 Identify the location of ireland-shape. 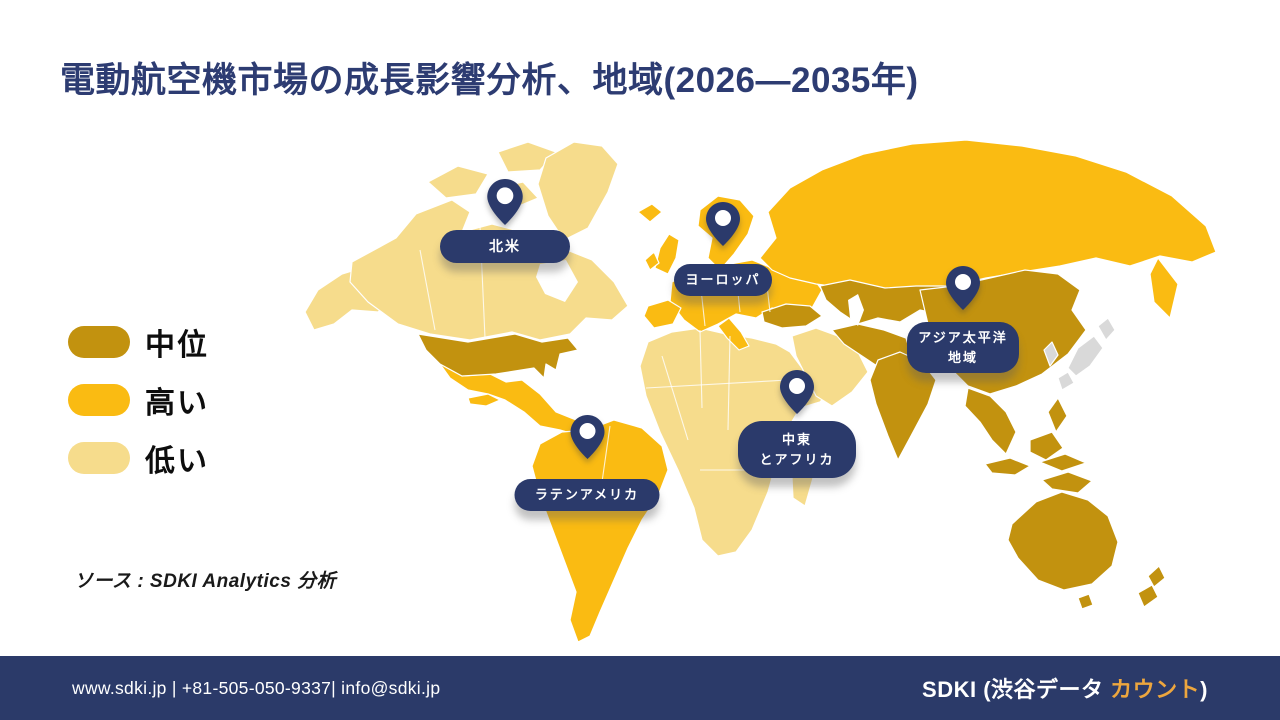
(652, 261).